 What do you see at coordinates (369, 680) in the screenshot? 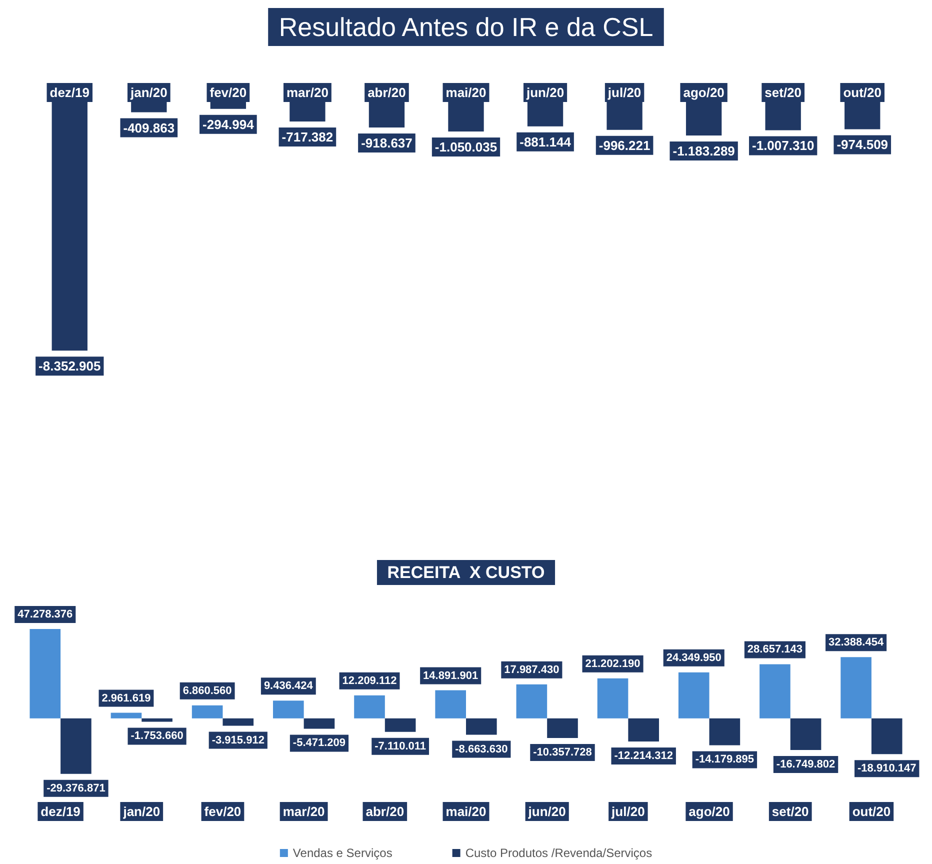
I see `data-label: 12.209.112` at bounding box center [369, 680].